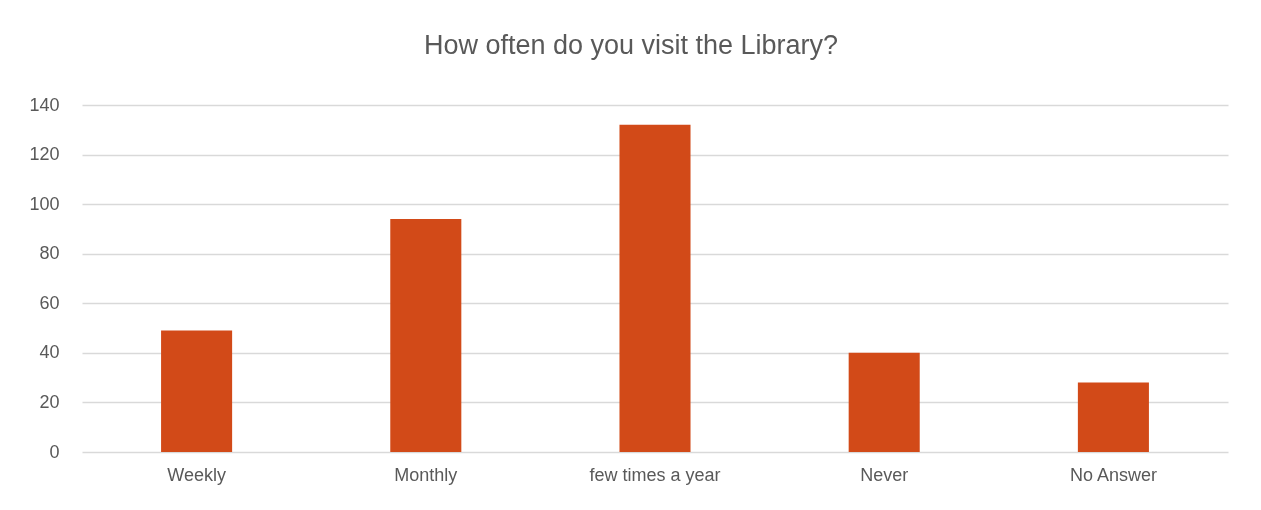 This screenshot has height=510, width=1261. What do you see at coordinates (49, 253) in the screenshot?
I see `y-tick-label: 80` at bounding box center [49, 253].